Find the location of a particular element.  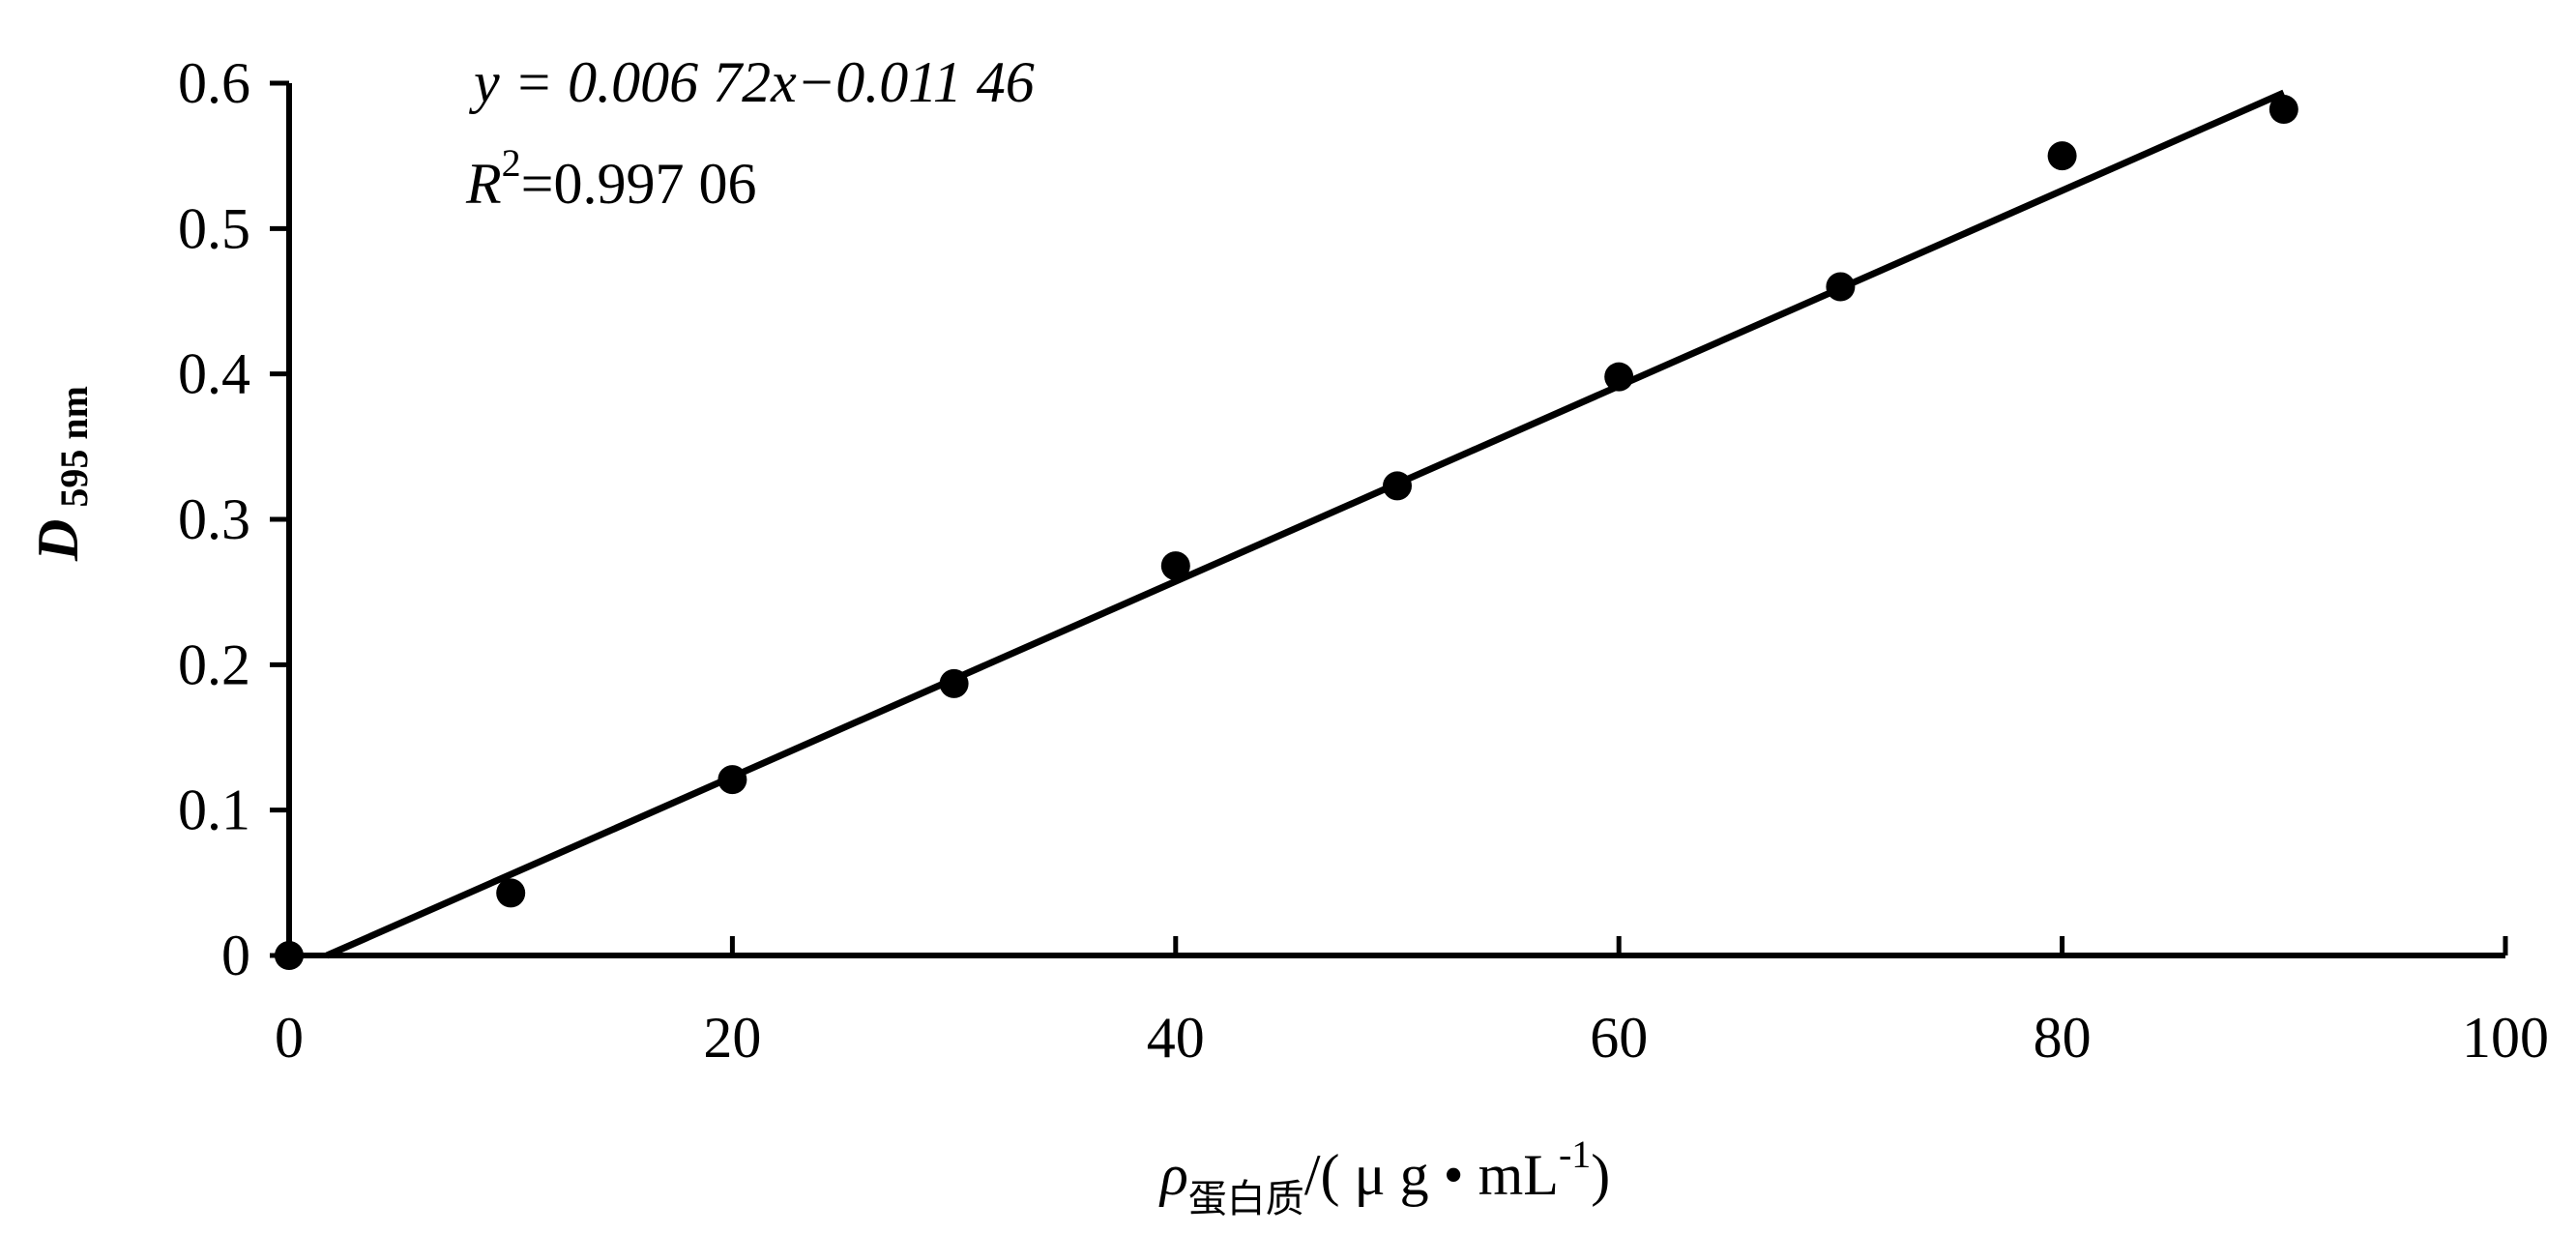

x-tick-label: 0 is located at coordinates (289, 1038).